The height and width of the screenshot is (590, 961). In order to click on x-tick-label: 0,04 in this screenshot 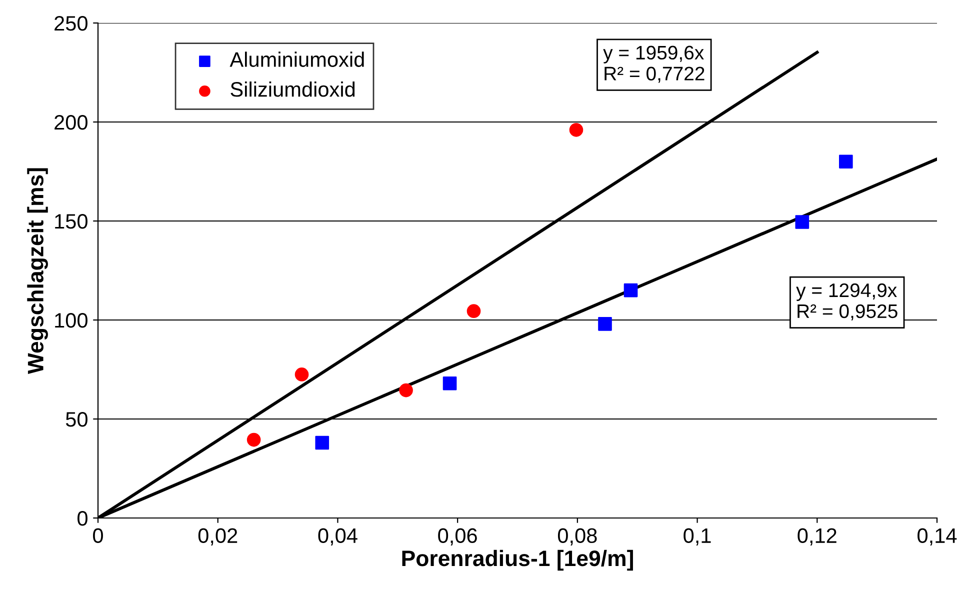, I will do `click(338, 537)`.